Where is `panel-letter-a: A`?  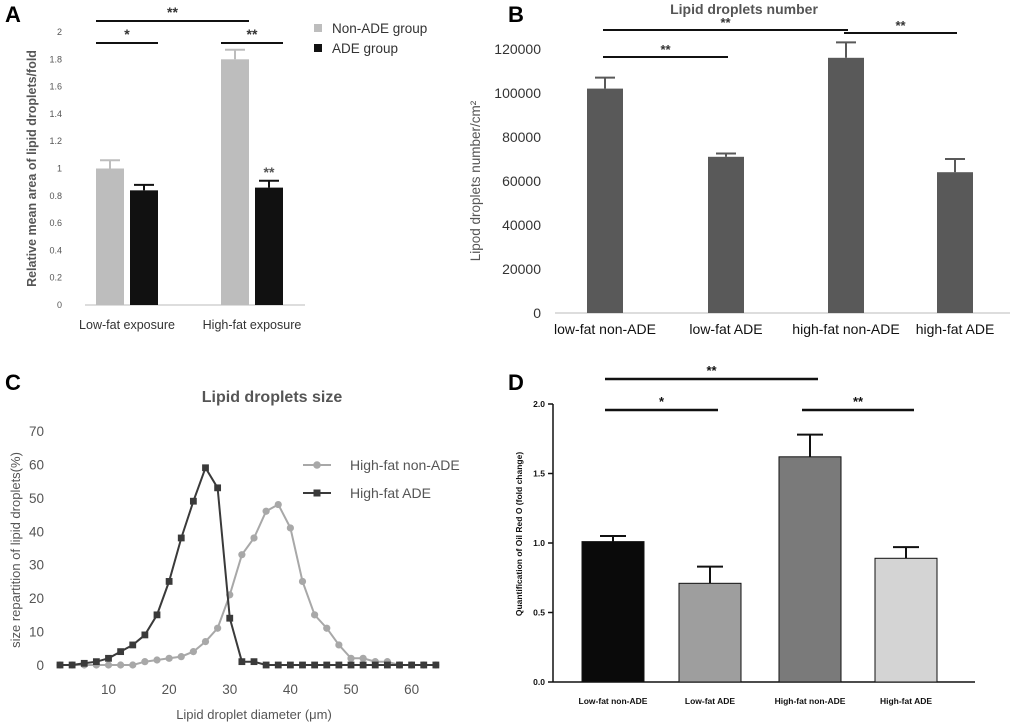 panel-letter-a: A is located at coordinates (13, 14).